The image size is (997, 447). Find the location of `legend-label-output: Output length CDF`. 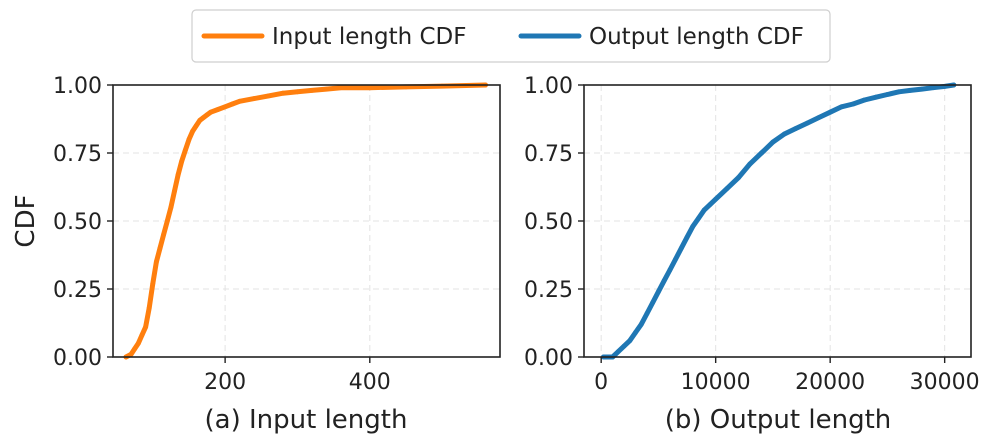

legend-label-output: Output length CDF is located at coordinates (696, 37).